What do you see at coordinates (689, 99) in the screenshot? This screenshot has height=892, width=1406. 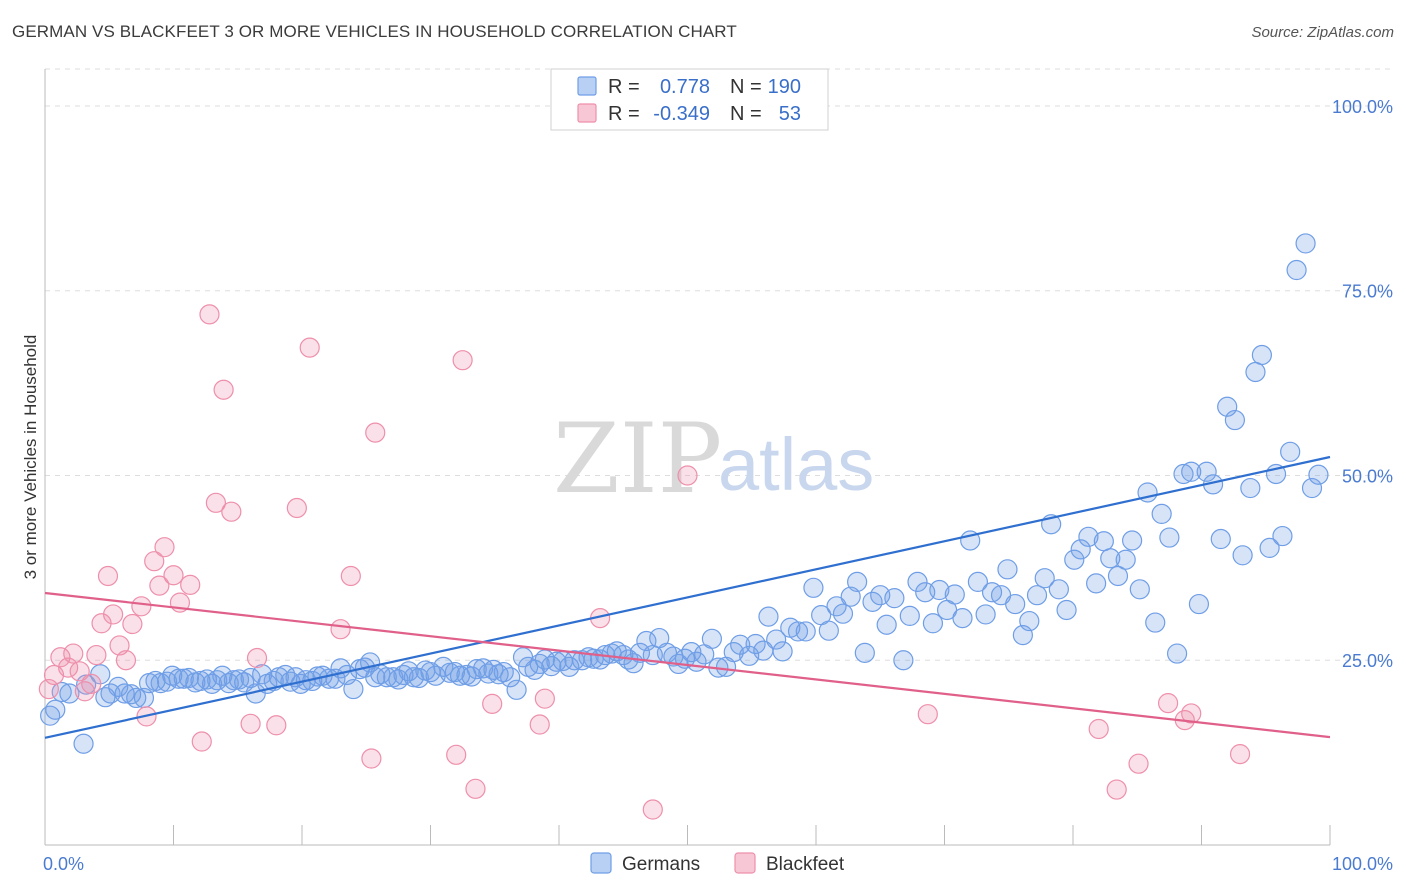 I see `legend-box` at bounding box center [689, 99].